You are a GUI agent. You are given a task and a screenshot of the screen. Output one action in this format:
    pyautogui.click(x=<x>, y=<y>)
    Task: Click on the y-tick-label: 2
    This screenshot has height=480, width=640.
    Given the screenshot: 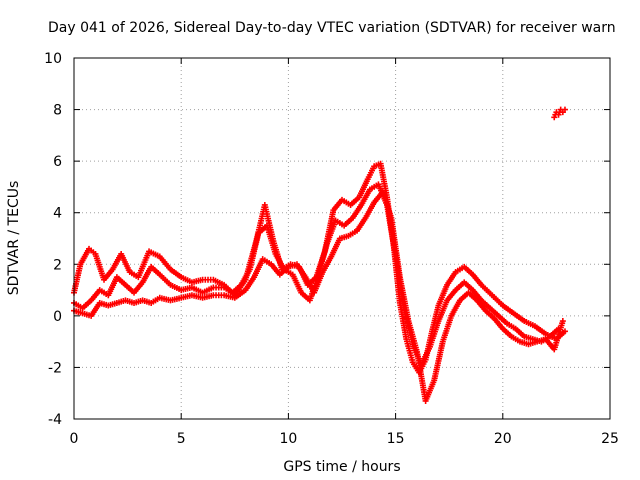 What is the action you would take?
    pyautogui.click(x=57, y=265)
    